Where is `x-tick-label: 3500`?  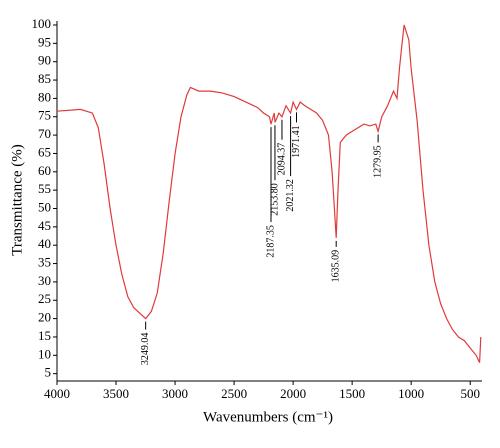 x-tick-label: 3500 is located at coordinates (116, 393).